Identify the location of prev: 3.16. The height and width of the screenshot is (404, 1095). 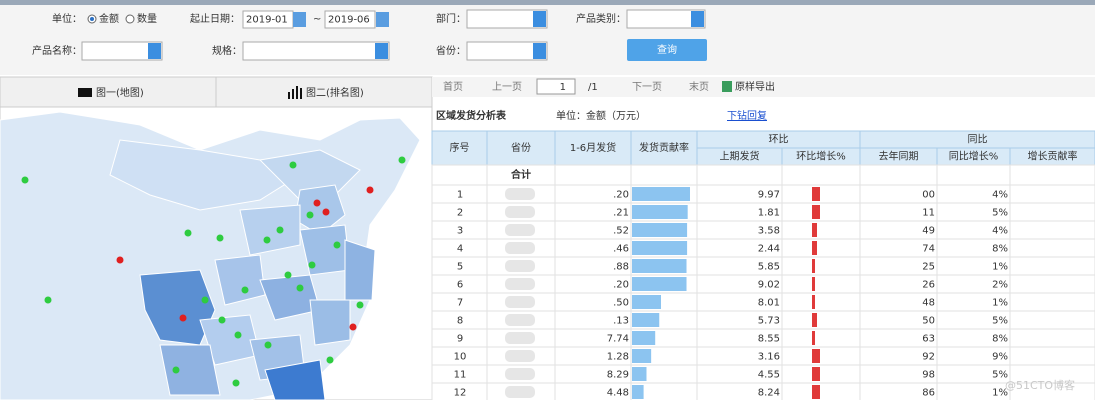
(769, 357).